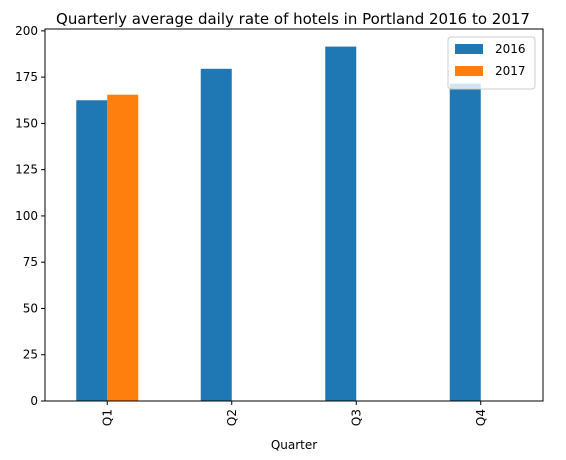 This screenshot has height=460, width=566. What do you see at coordinates (26, 216) in the screenshot?
I see `y-tick-label: 100` at bounding box center [26, 216].